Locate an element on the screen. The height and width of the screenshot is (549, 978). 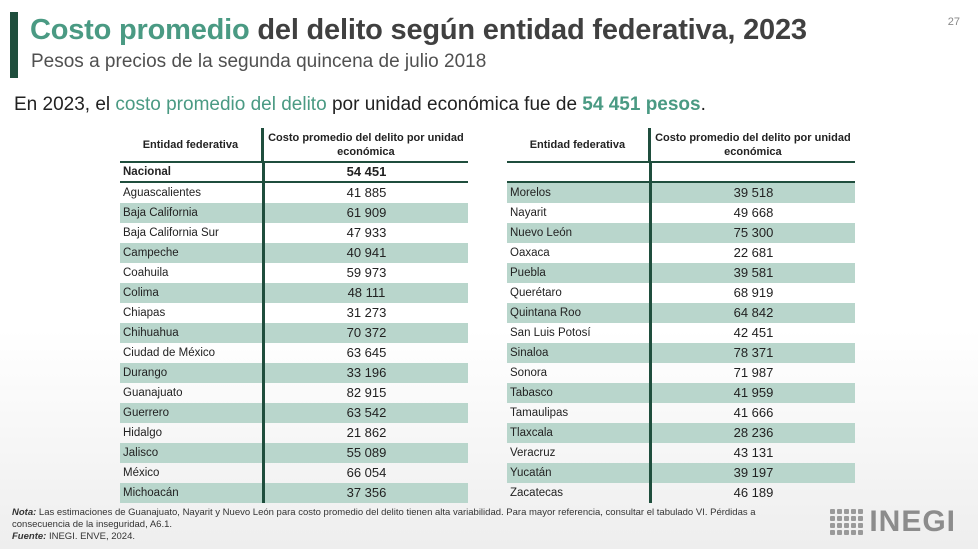
source-text: INEGI. ENVE, 2024. is located at coordinates (91, 536).